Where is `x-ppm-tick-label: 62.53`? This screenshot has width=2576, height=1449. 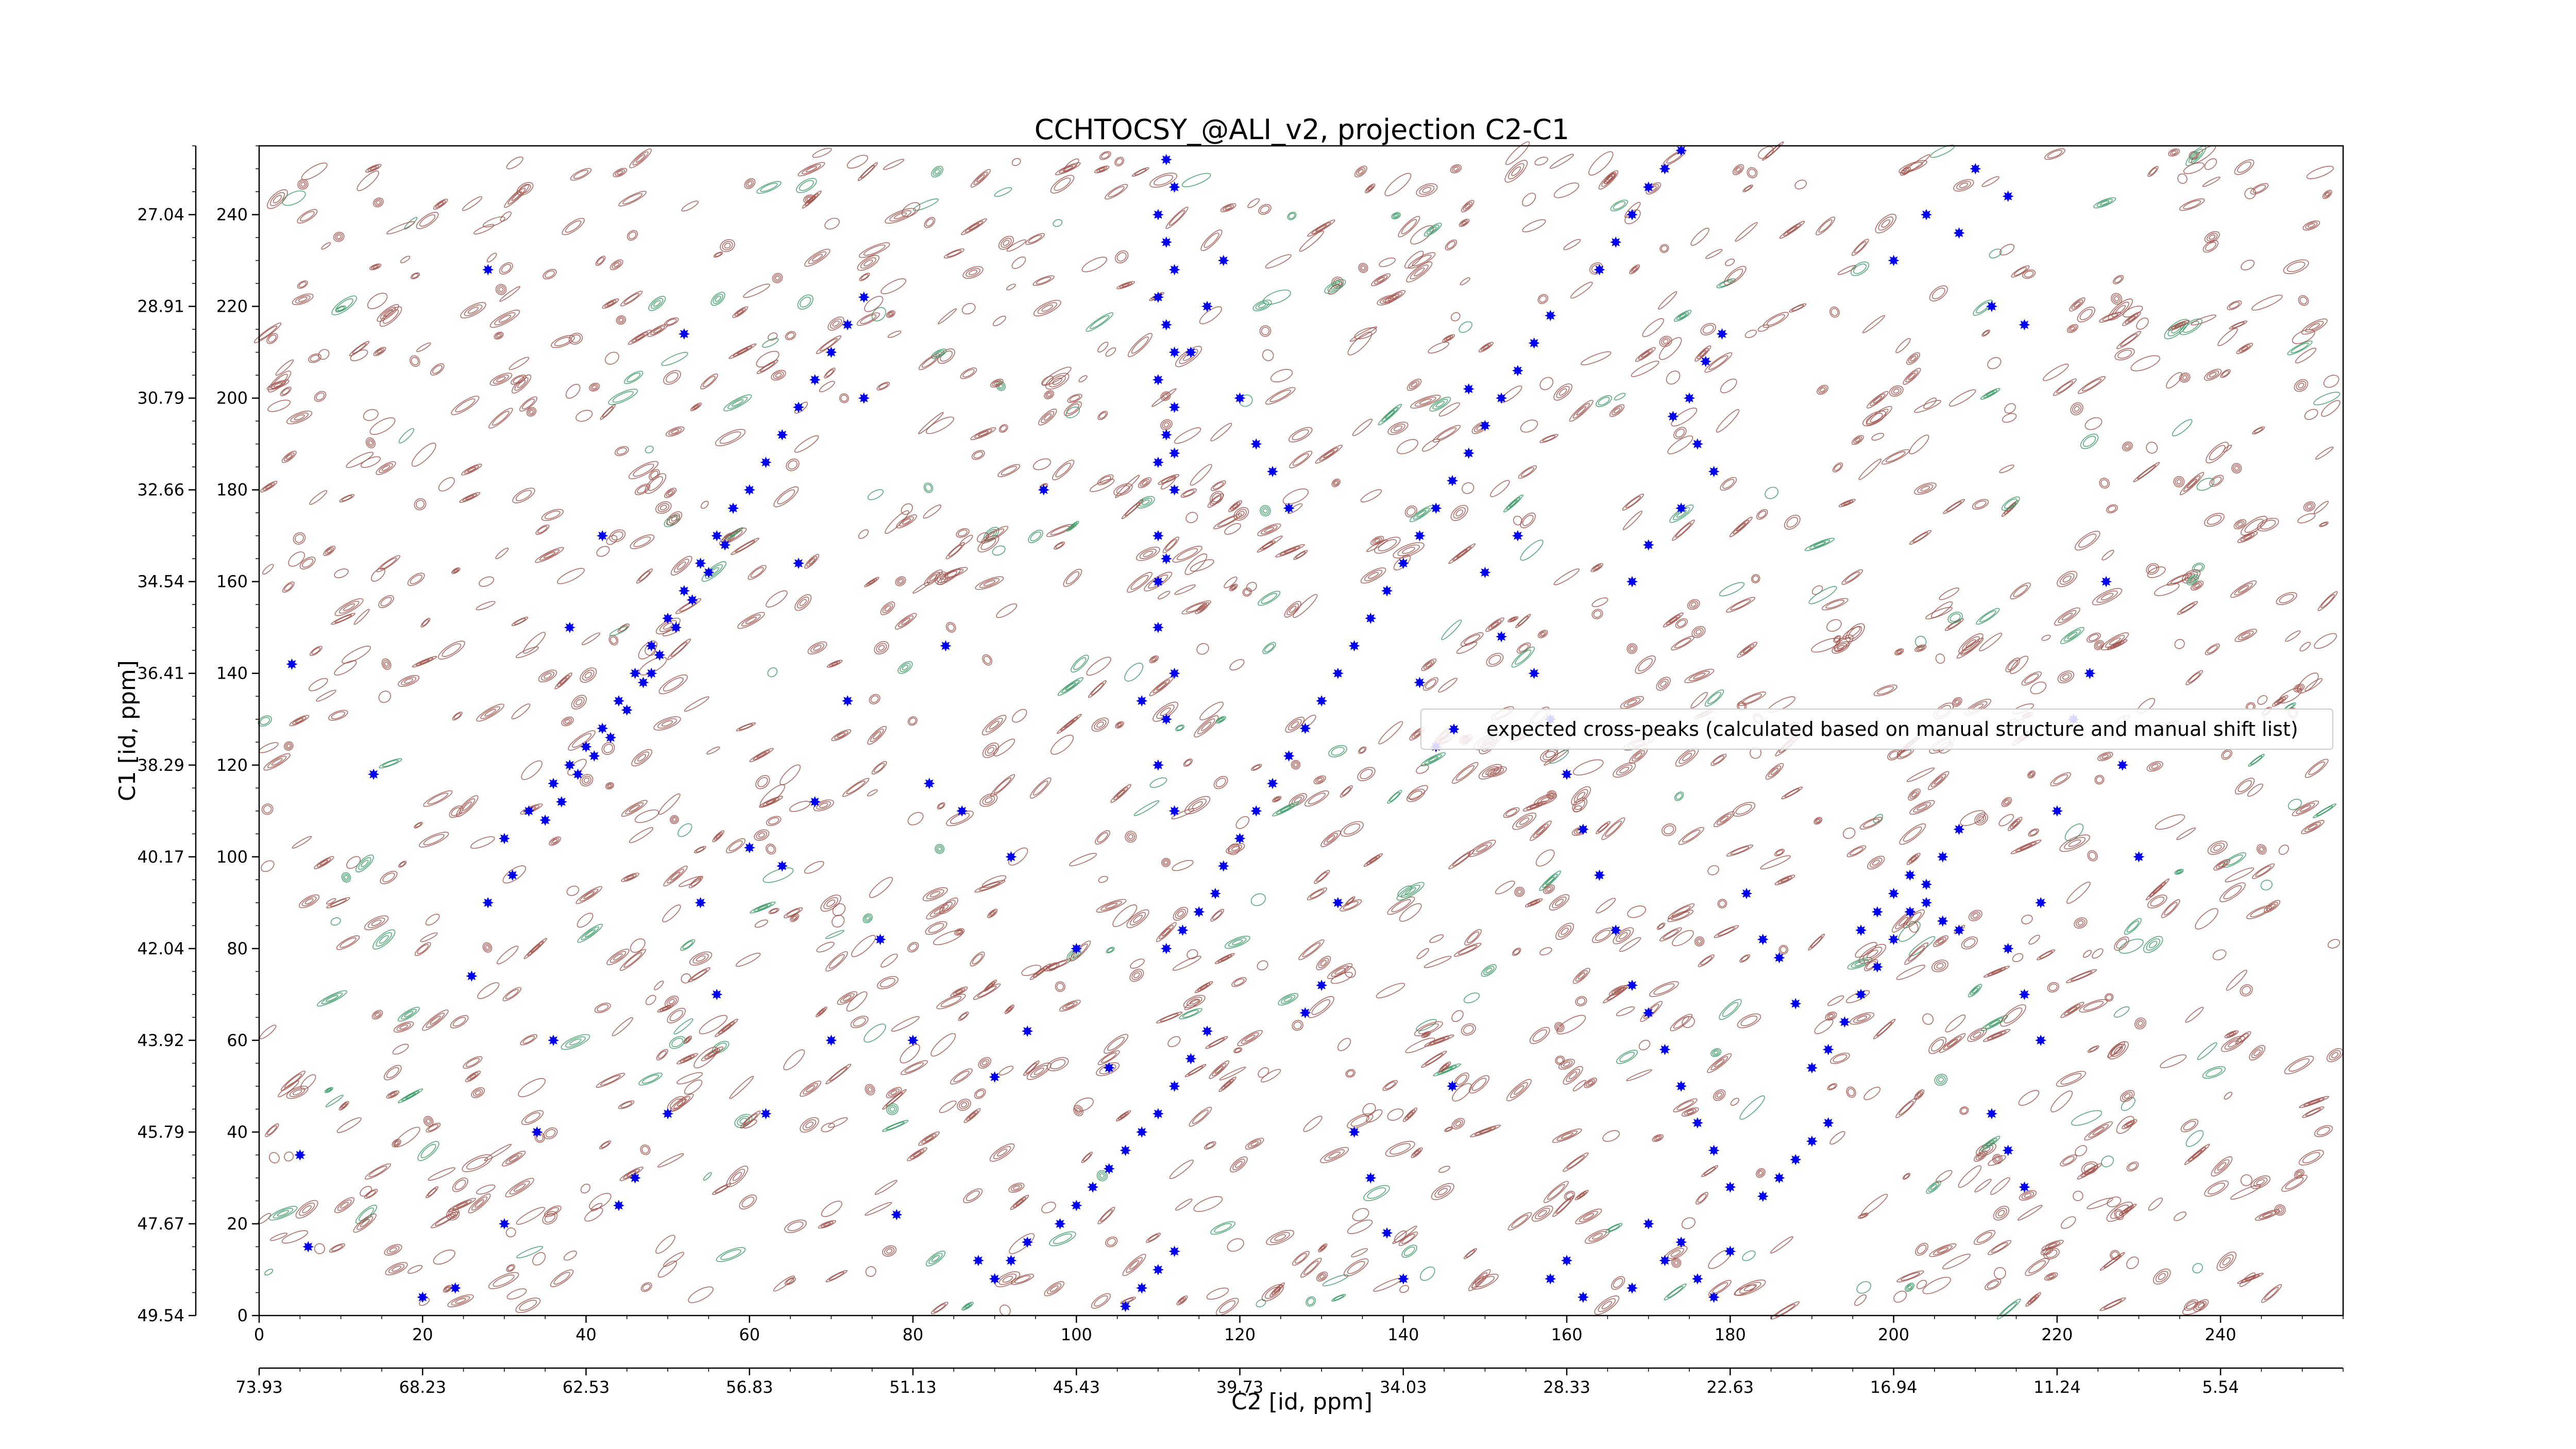 x-ppm-tick-label: 62.53 is located at coordinates (586, 1387).